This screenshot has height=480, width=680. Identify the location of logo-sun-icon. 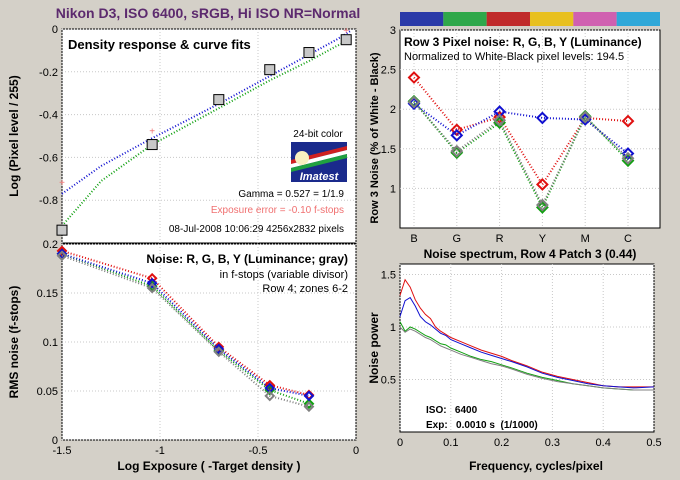
(302, 158).